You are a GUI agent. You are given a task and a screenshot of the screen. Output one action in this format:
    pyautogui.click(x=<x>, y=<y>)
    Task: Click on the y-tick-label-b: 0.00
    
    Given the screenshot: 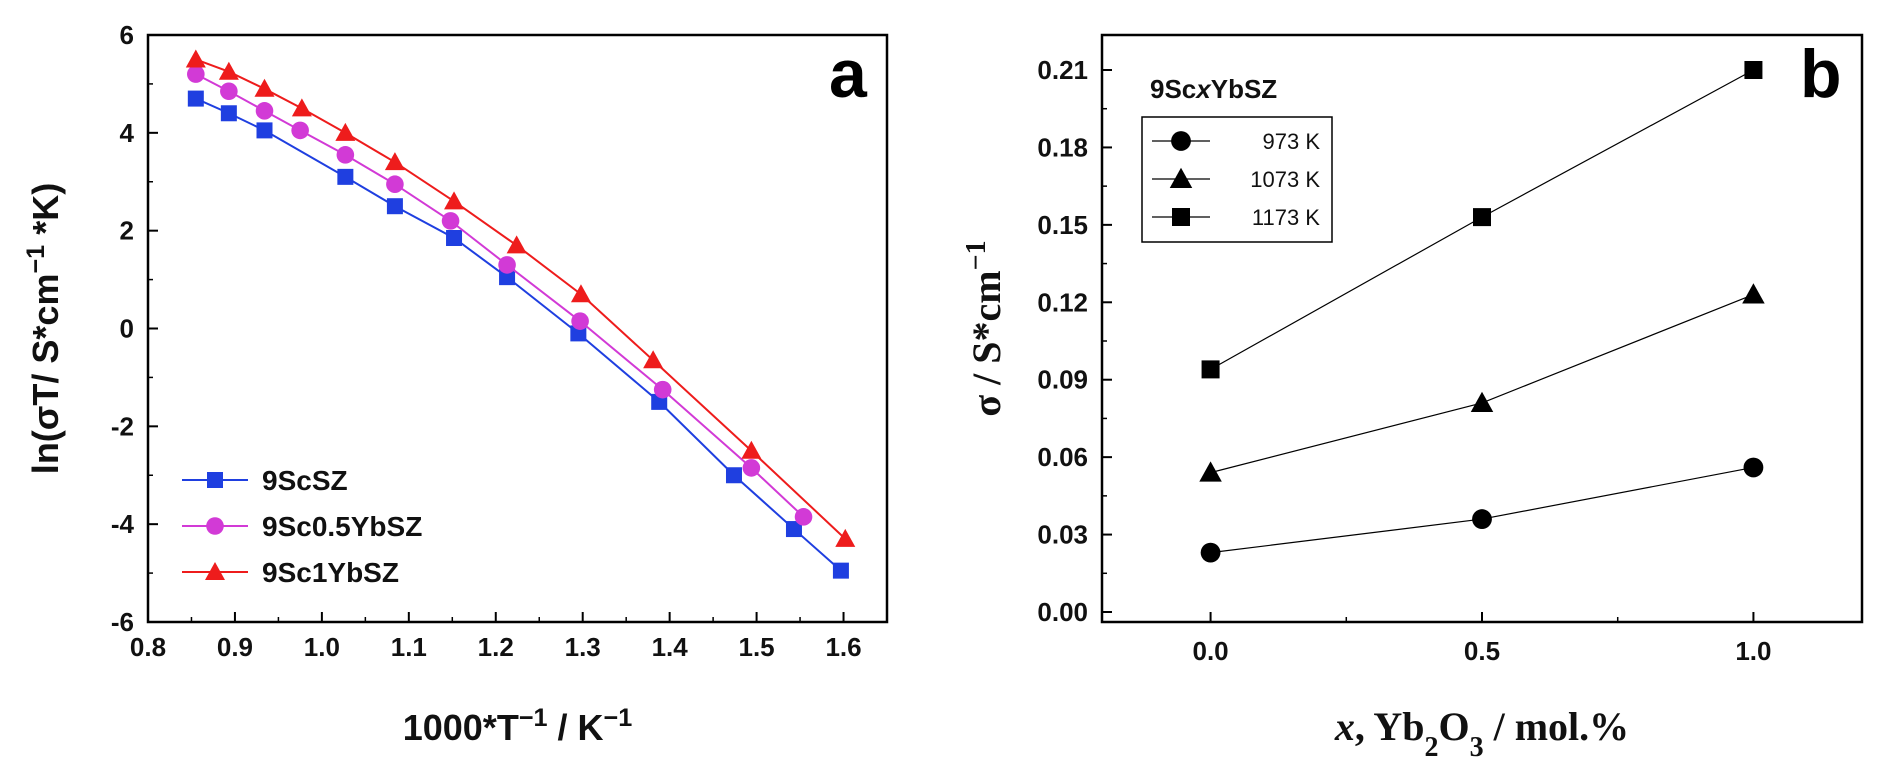 What is the action you would take?
    pyautogui.click(x=1062, y=612)
    